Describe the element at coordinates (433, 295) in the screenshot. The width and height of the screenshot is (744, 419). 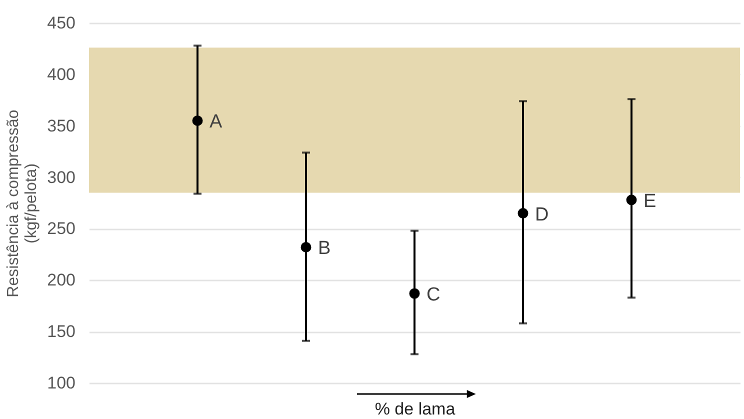
I see `x-tick-label: C` at that location.